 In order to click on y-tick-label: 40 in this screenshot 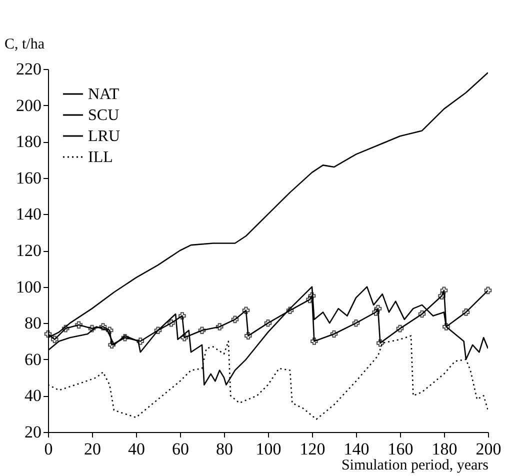, I will do `click(33, 396)`.